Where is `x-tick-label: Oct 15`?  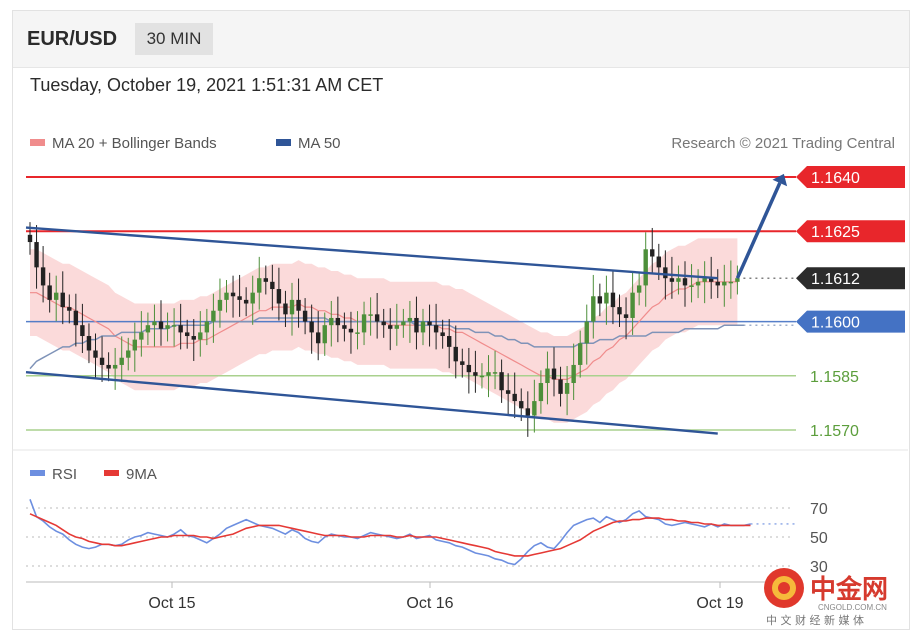
x-tick-label: Oct 15 is located at coordinates (171, 603).